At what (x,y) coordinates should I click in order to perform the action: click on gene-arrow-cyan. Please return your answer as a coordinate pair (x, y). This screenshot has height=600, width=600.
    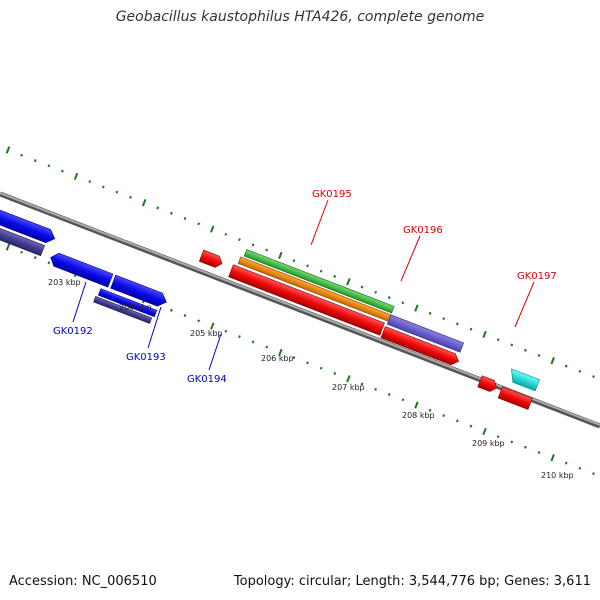
    Looking at the image, I should click on (523, 380).